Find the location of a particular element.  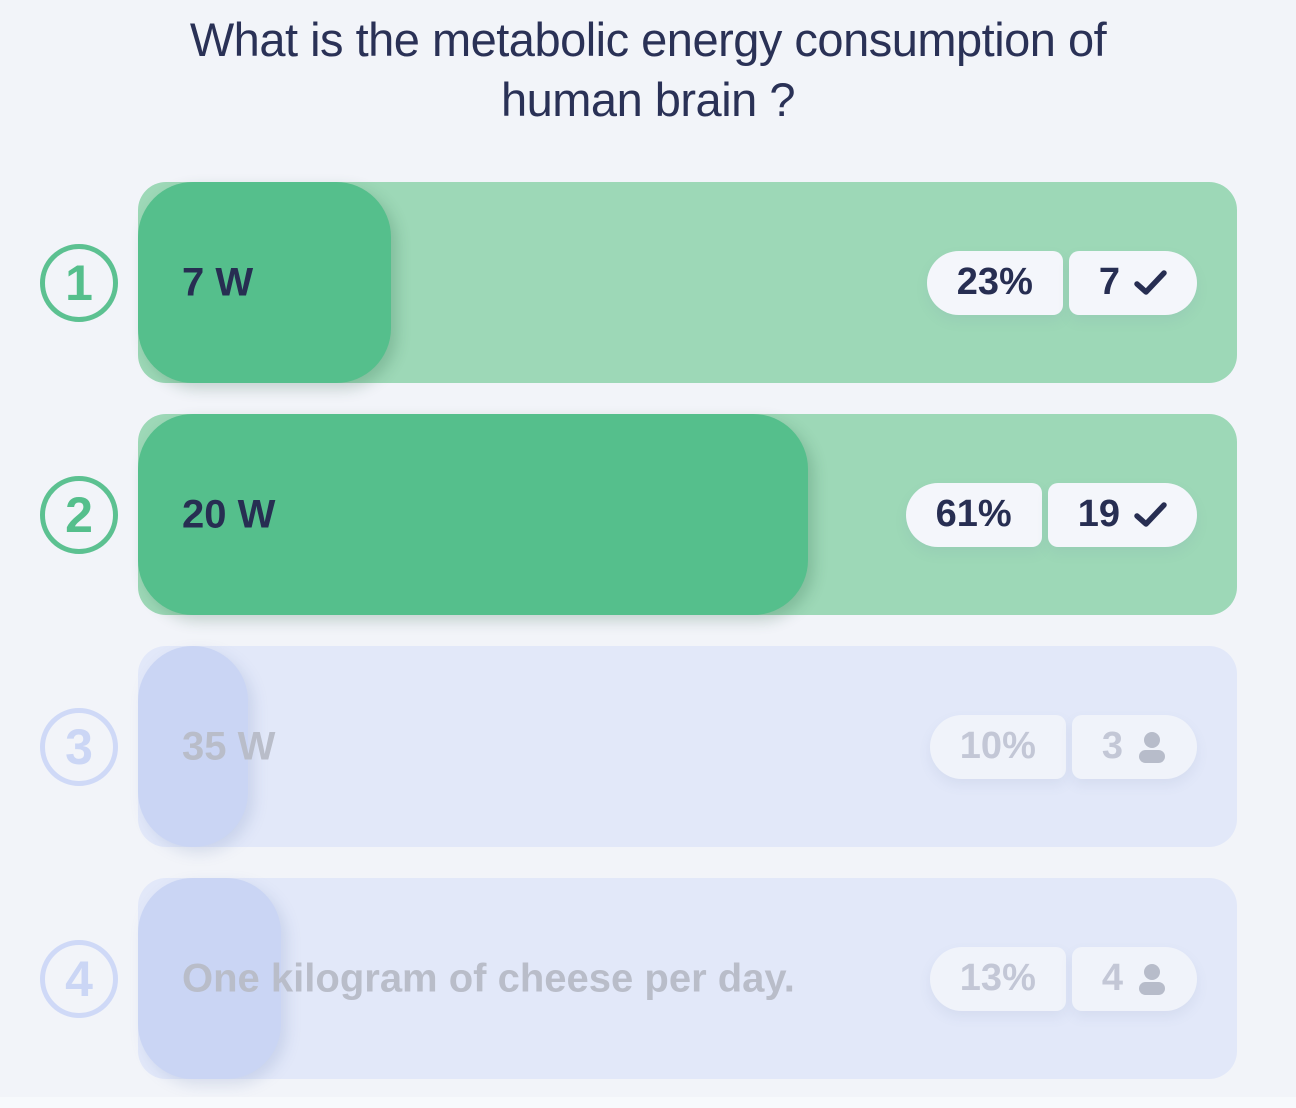

vote-count-badge: 4 is located at coordinates (1134, 978).